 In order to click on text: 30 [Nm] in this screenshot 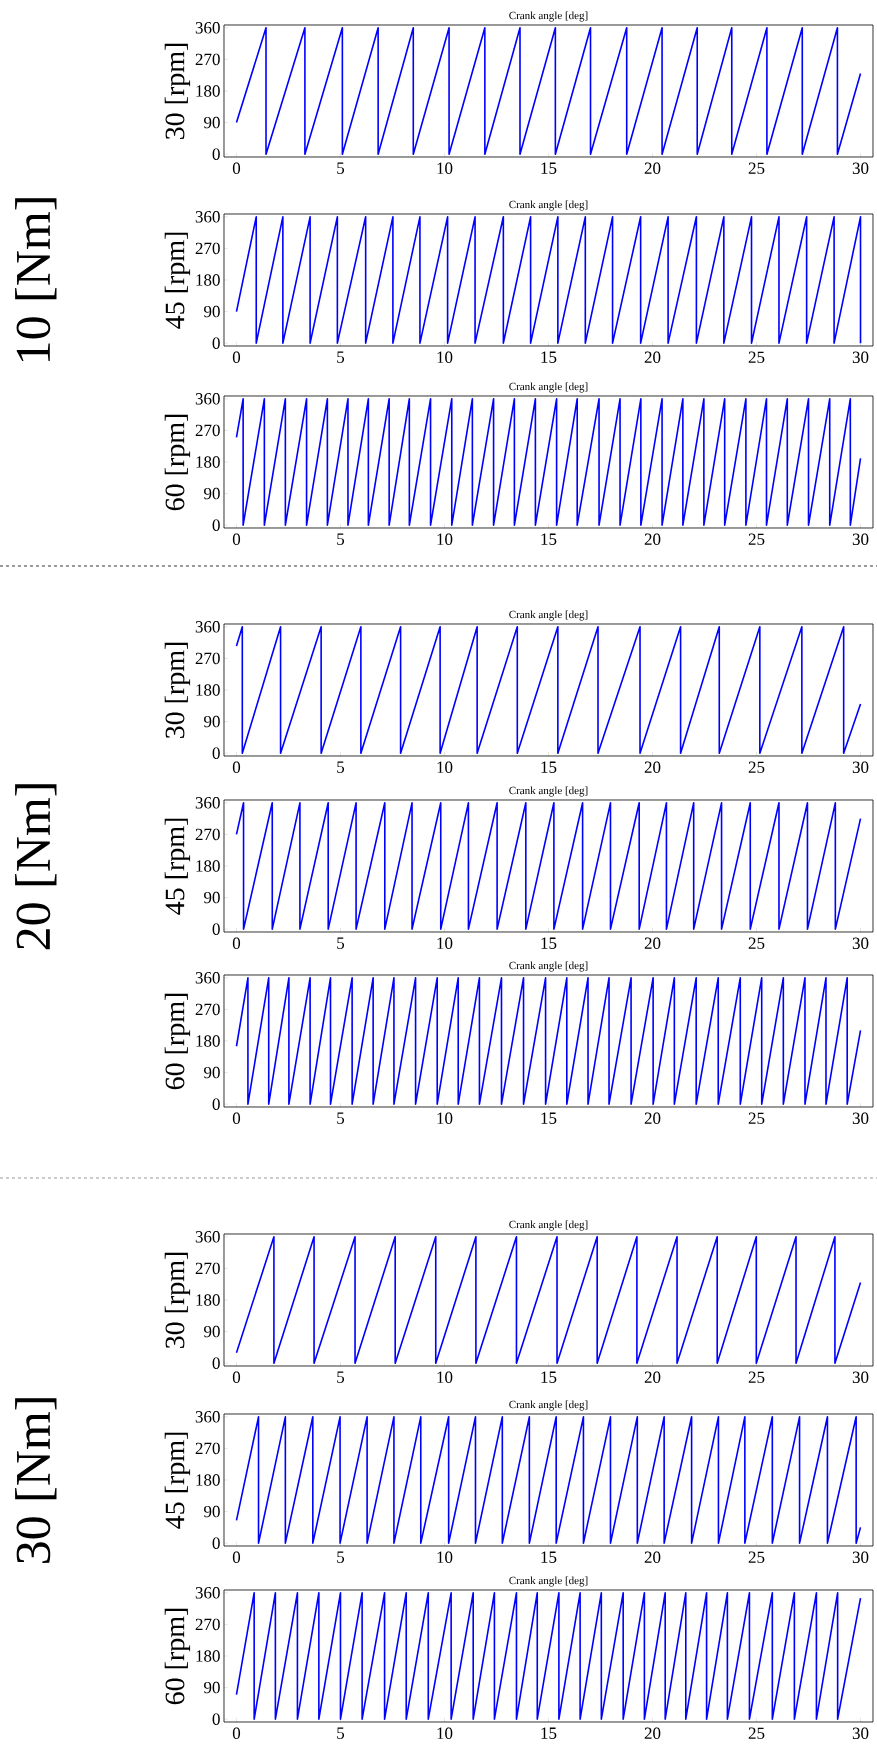, I will do `click(36, 1480)`.